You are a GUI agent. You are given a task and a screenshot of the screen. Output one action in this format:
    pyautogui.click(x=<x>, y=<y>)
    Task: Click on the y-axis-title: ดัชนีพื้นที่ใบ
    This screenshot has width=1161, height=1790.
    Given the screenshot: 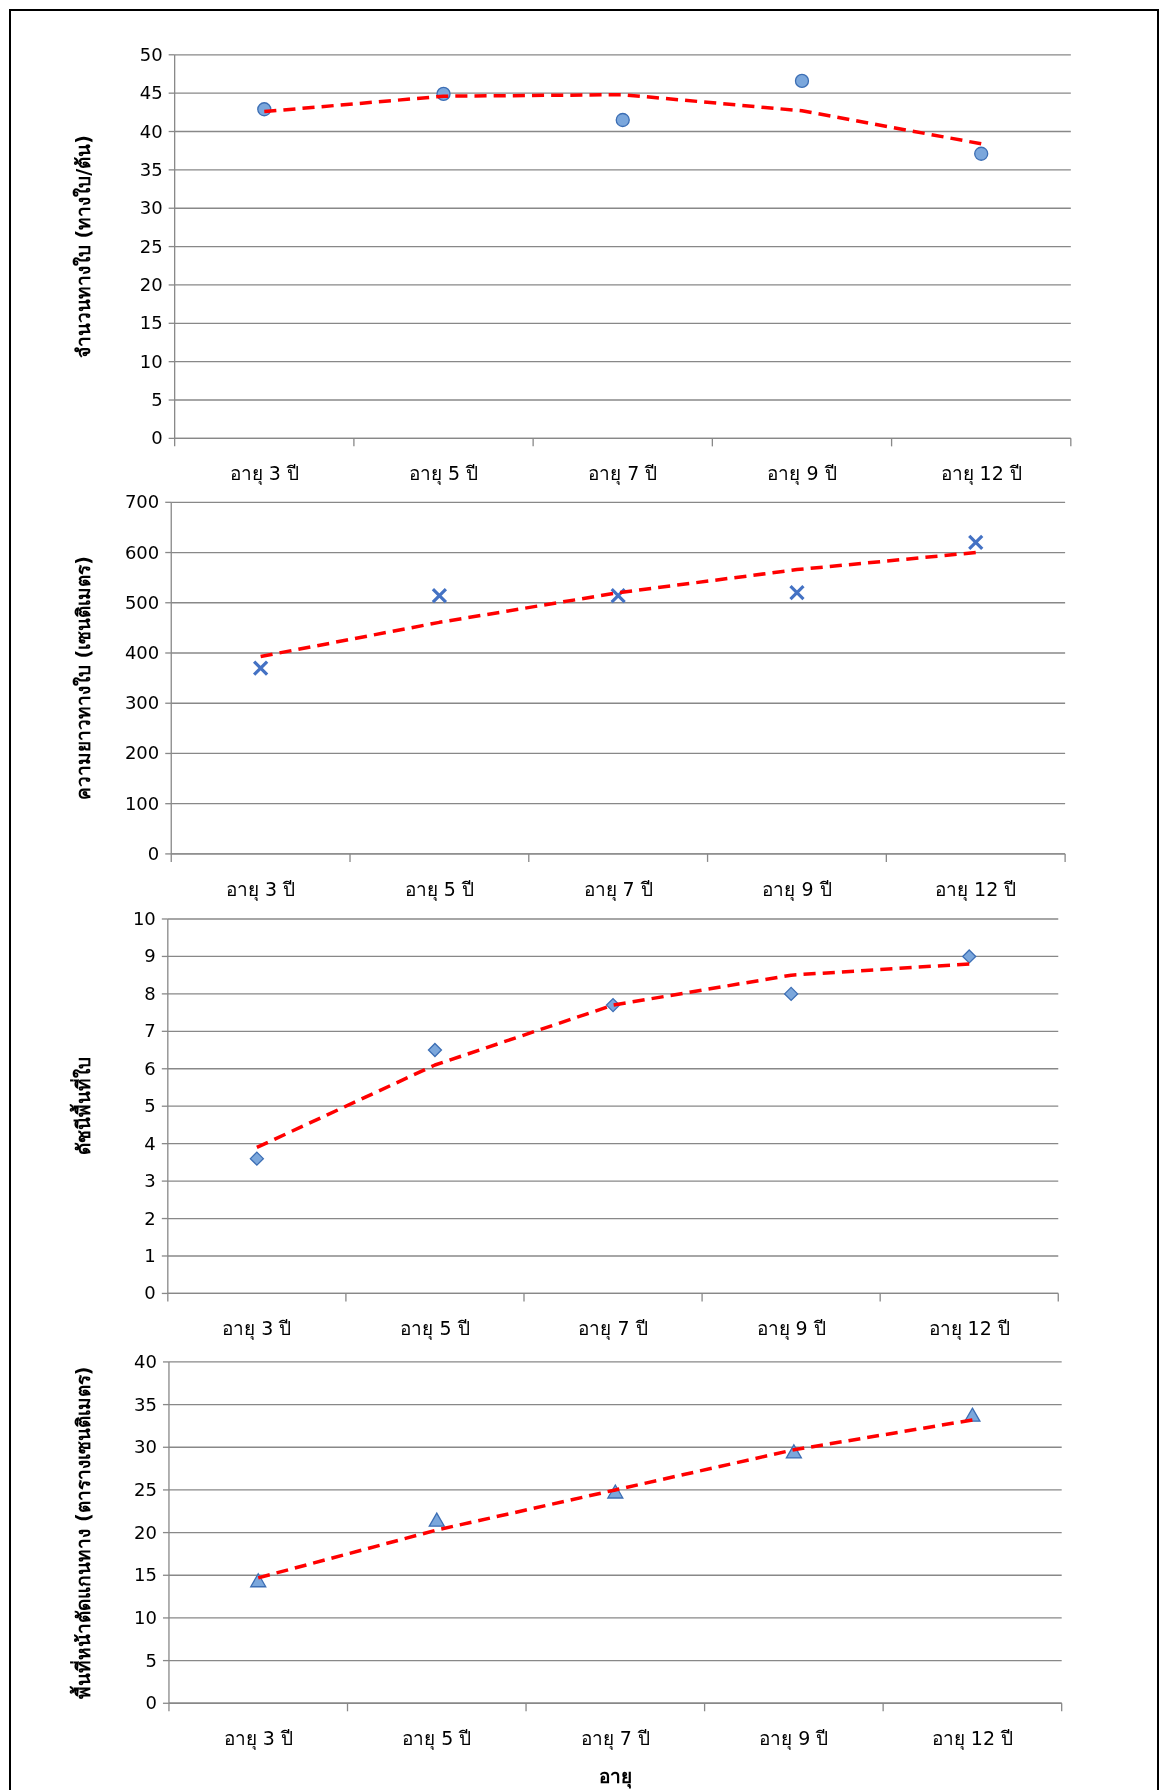 What is the action you would take?
    pyautogui.click(x=81, y=1106)
    